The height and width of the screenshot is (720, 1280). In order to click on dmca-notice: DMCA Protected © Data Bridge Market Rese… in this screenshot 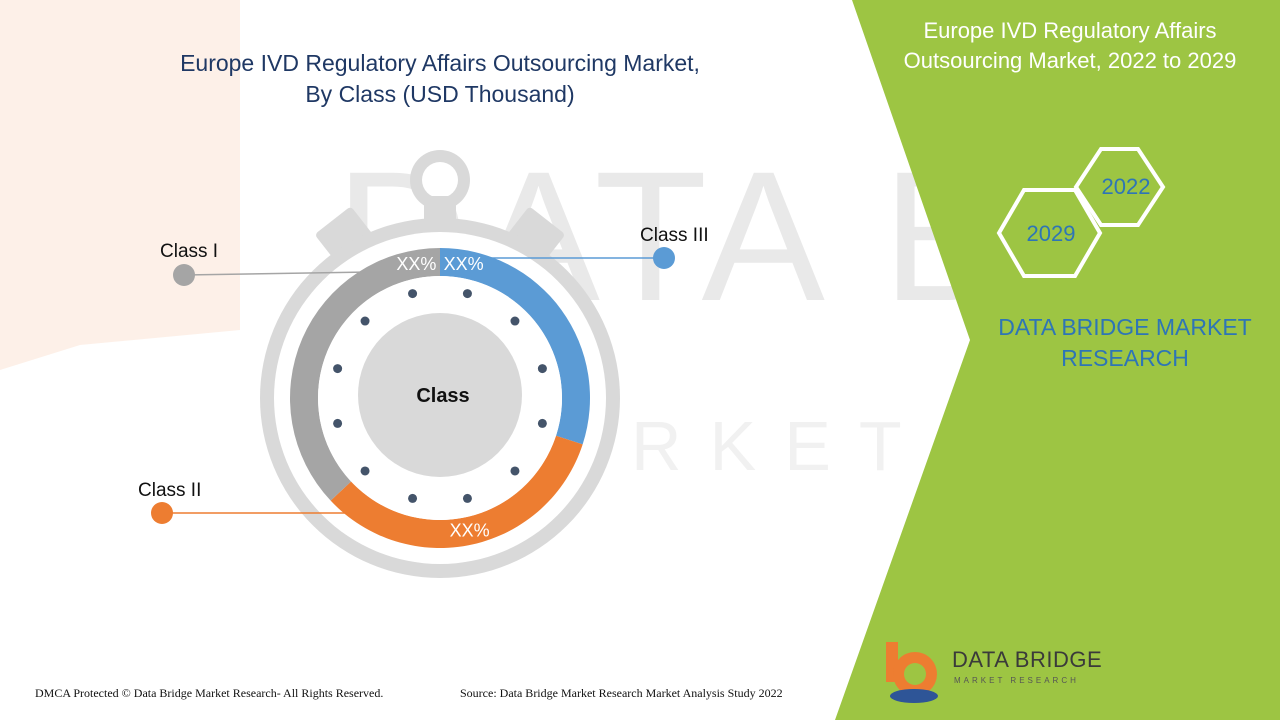, I will do `click(209, 693)`.